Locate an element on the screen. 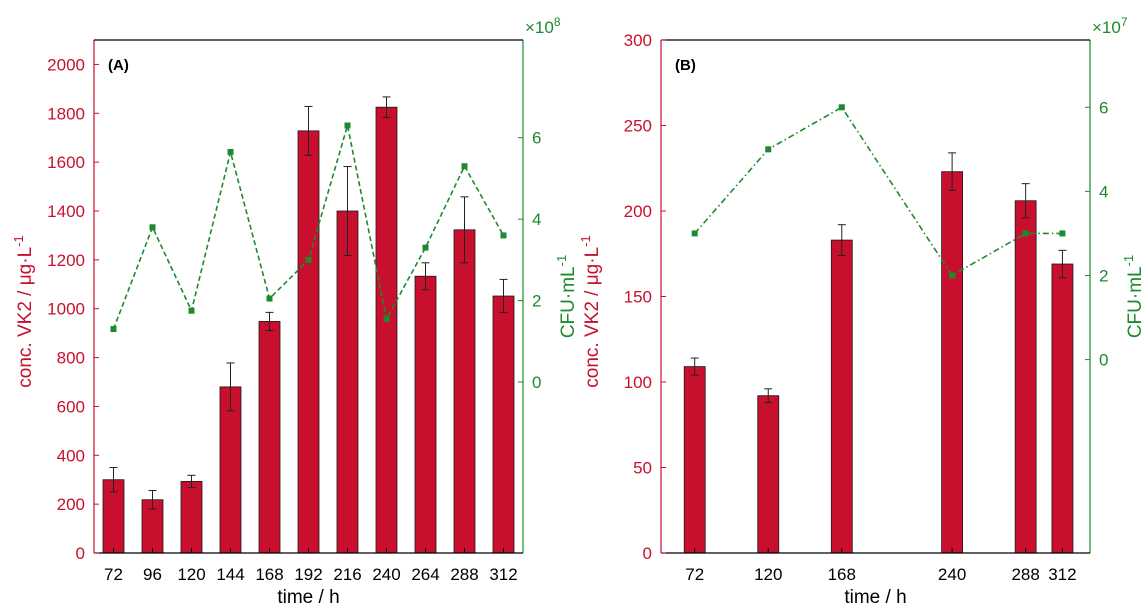  right-axis-multiplier: ×10⁷ is located at coordinates (1110, 26).